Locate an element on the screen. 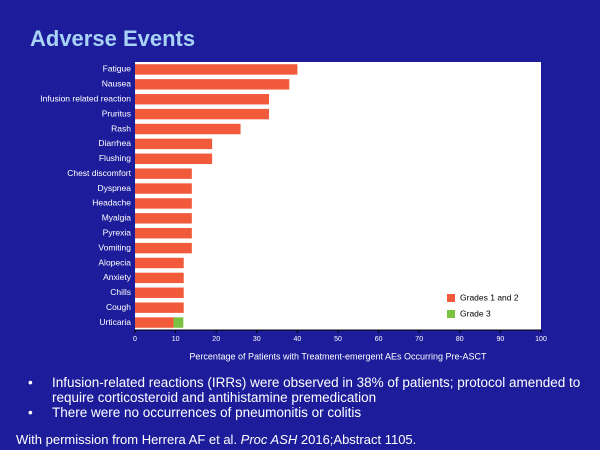 The height and width of the screenshot is (450, 600). y-tick-label: Urticaria is located at coordinates (115, 322).